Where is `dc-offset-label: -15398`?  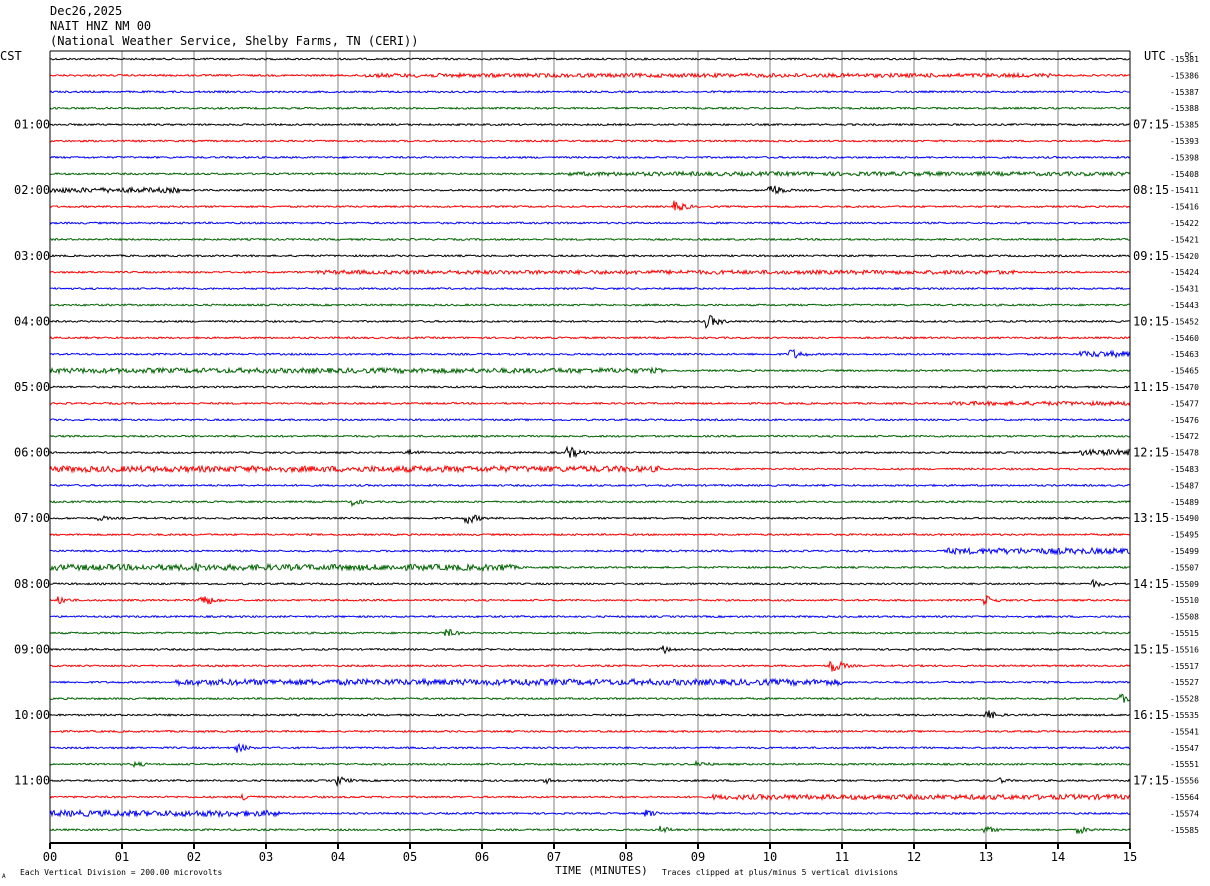
dc-offset-label: -15398 is located at coordinates (1184, 157).